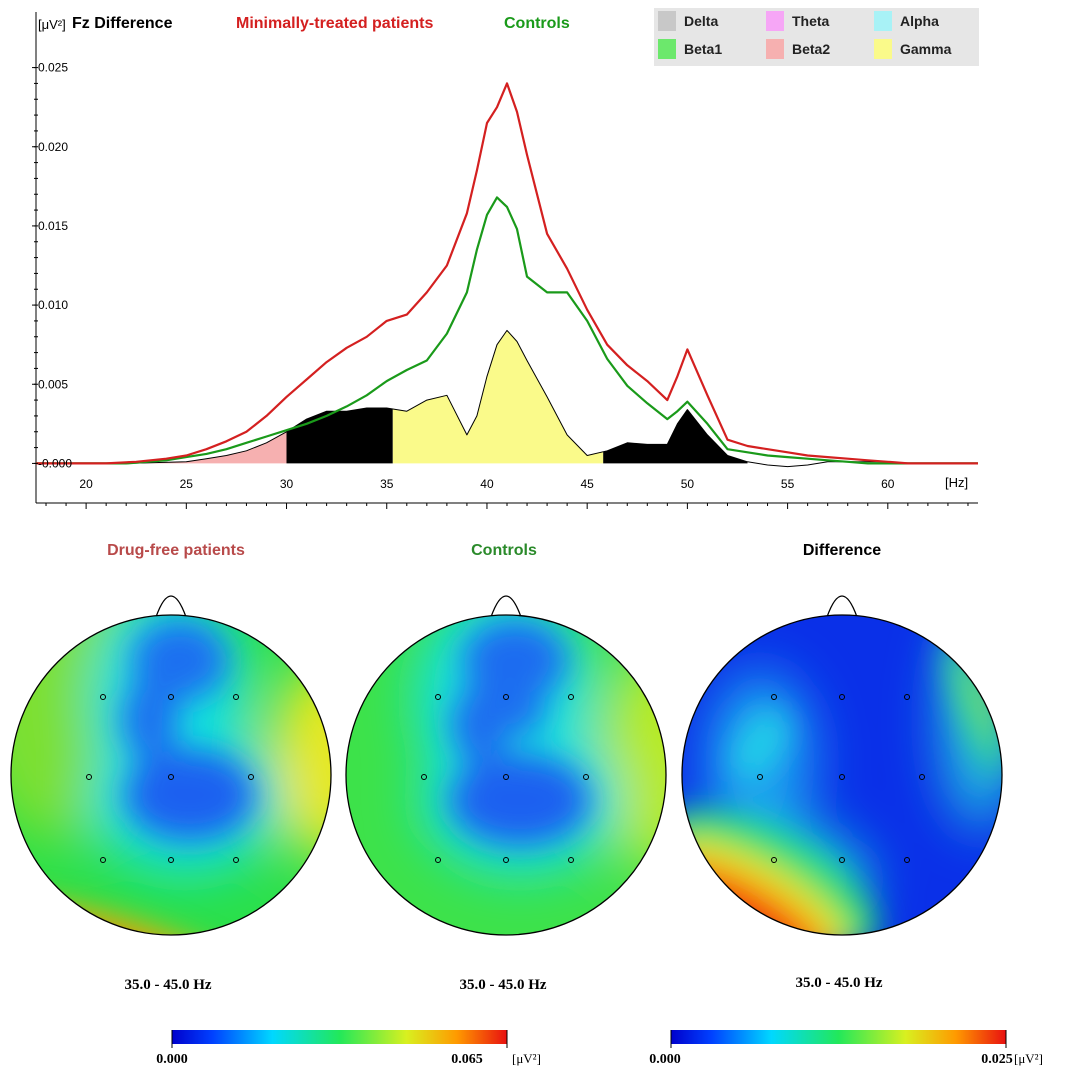 The image size is (1067, 1075). Describe the element at coordinates (537, 23) in the screenshot. I see `chart-title-controls: Controls` at that location.